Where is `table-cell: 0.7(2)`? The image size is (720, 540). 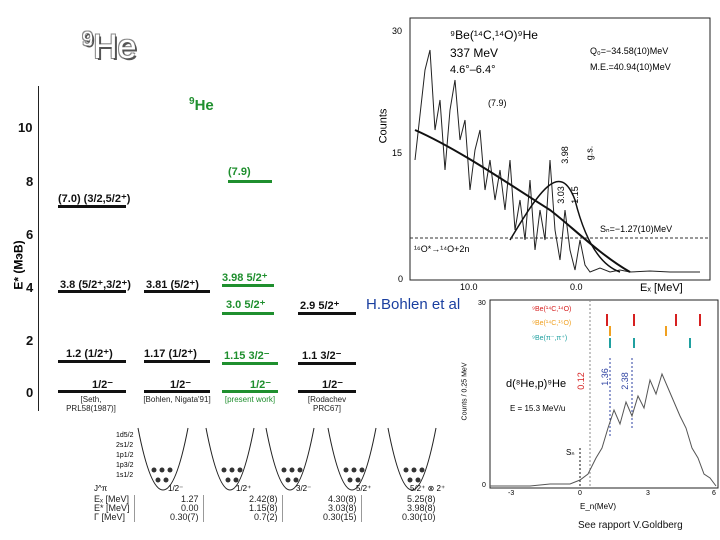
table-cell: 0.7(2) is located at coordinates (242, 517).